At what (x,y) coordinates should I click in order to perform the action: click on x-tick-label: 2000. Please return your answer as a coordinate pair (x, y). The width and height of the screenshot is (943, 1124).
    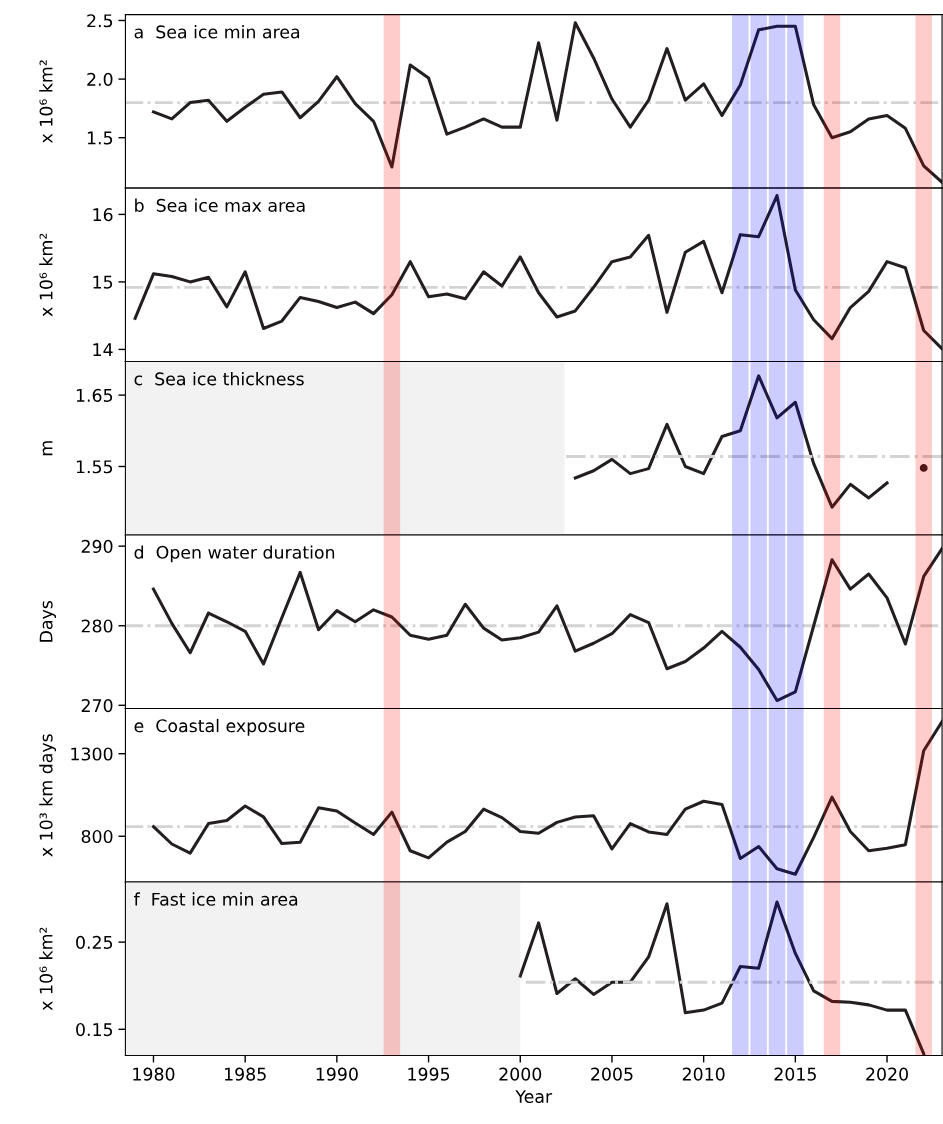
    Looking at the image, I should click on (520, 1074).